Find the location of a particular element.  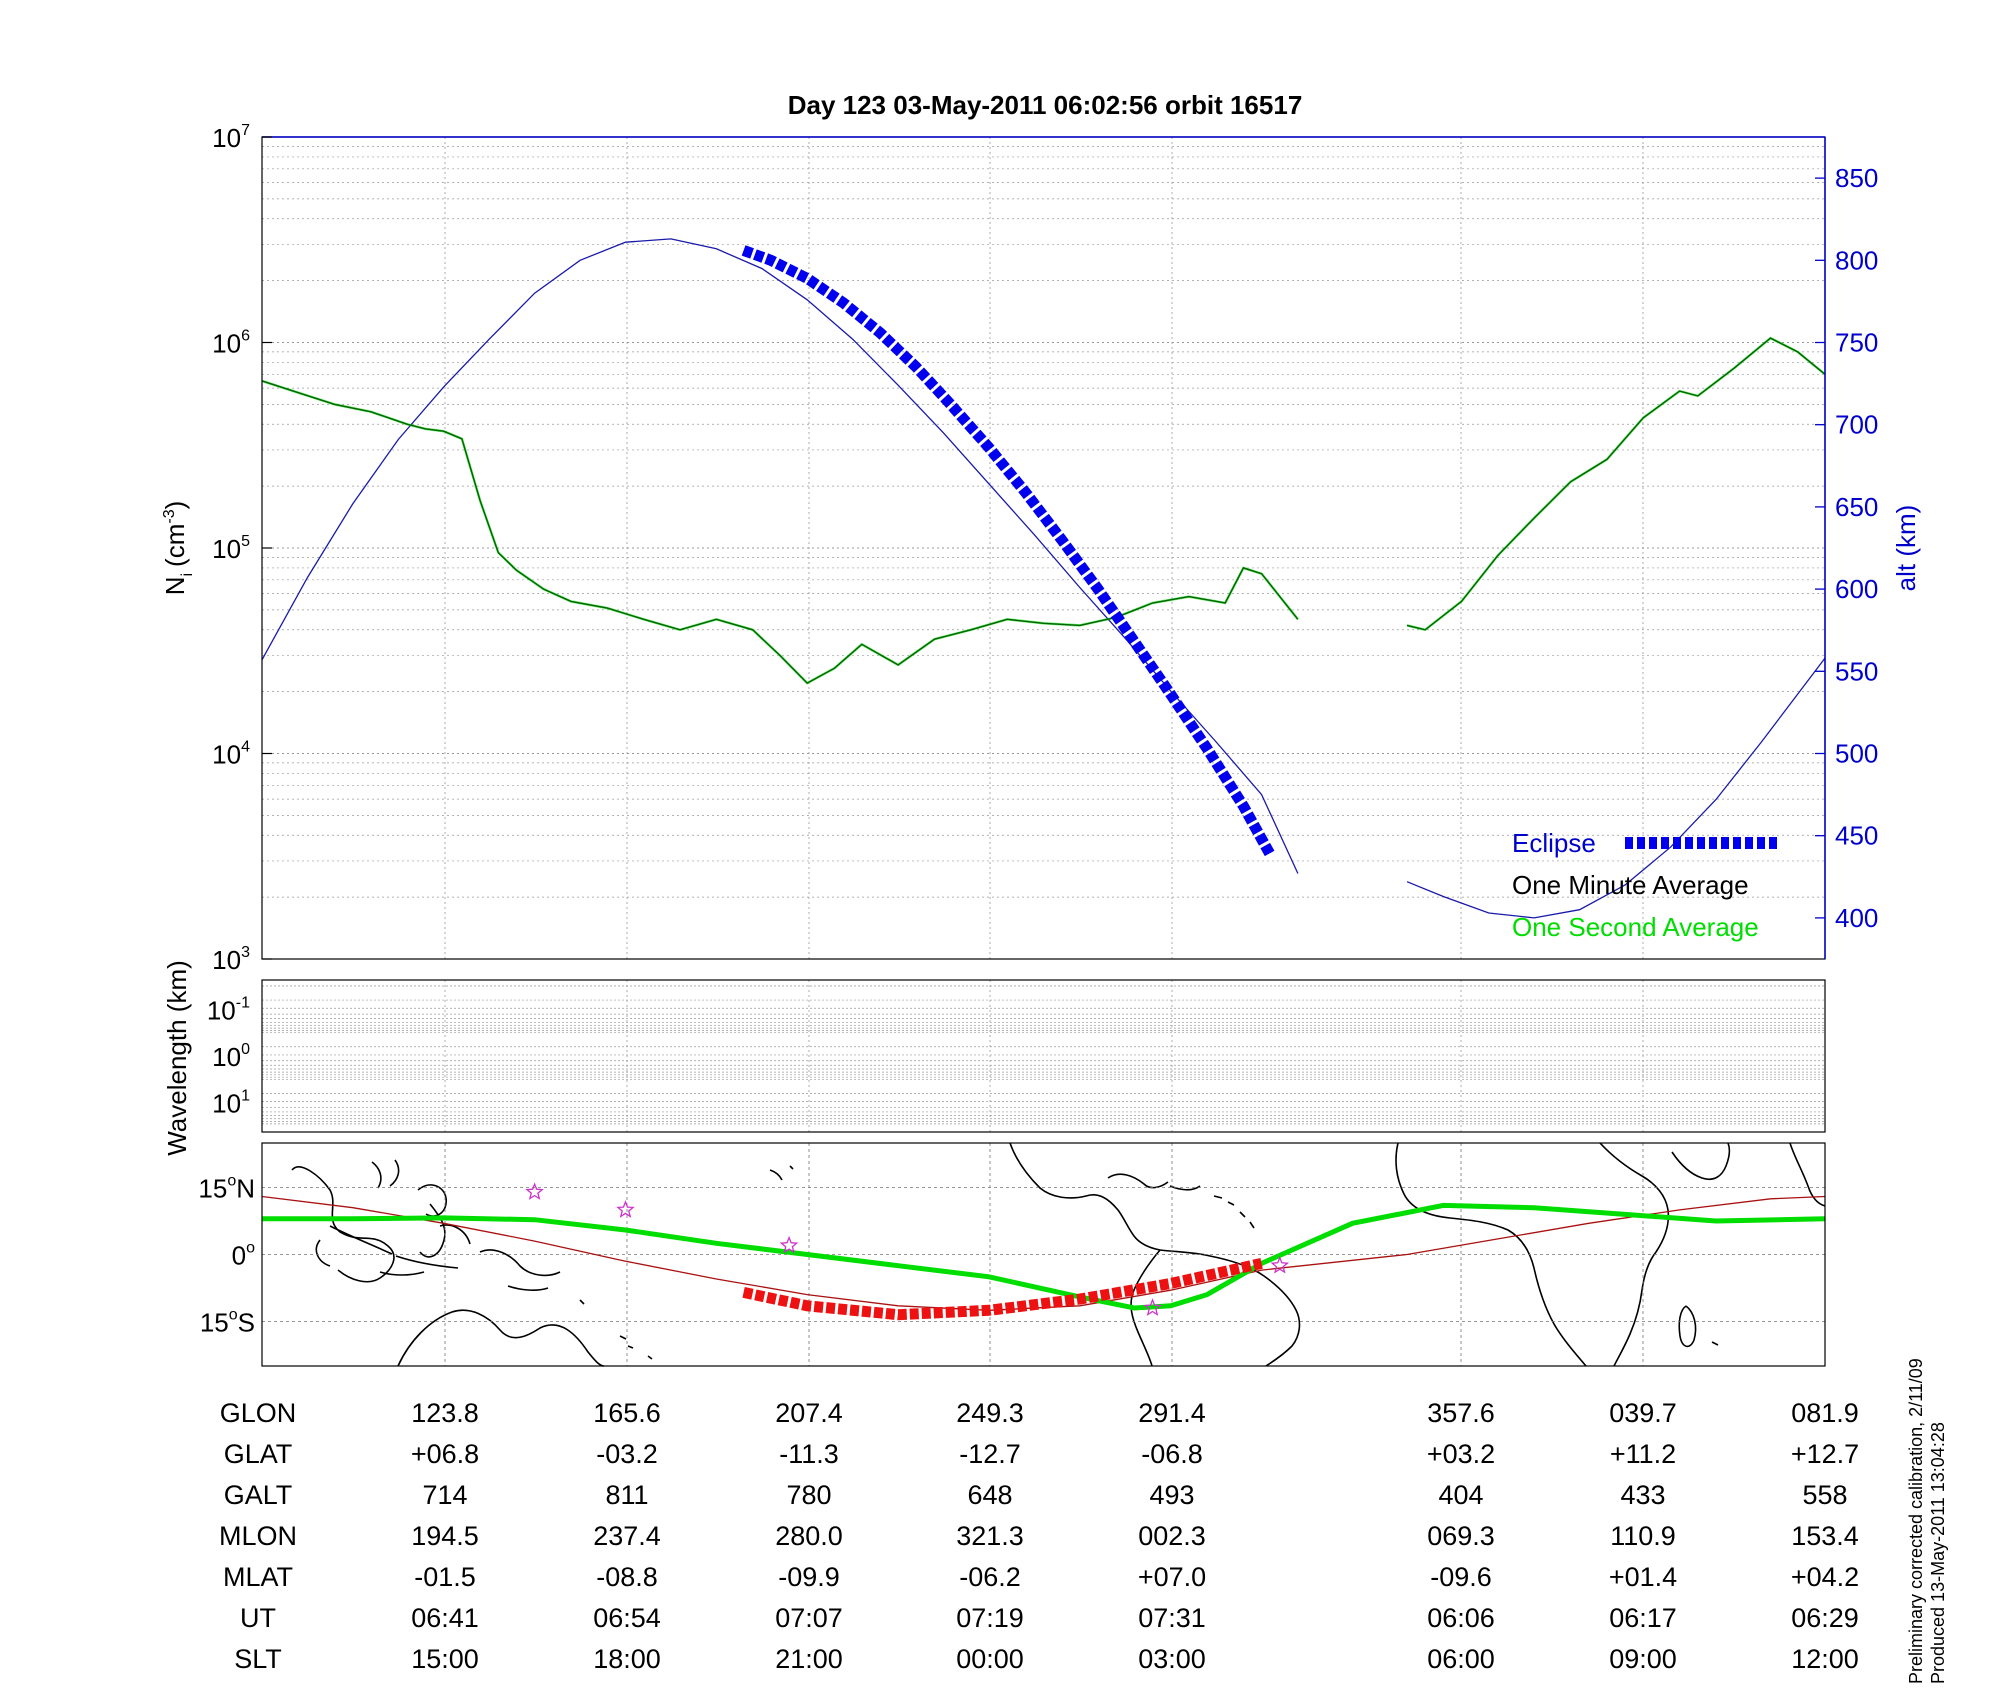

map-series is located at coordinates (1043, 1251).